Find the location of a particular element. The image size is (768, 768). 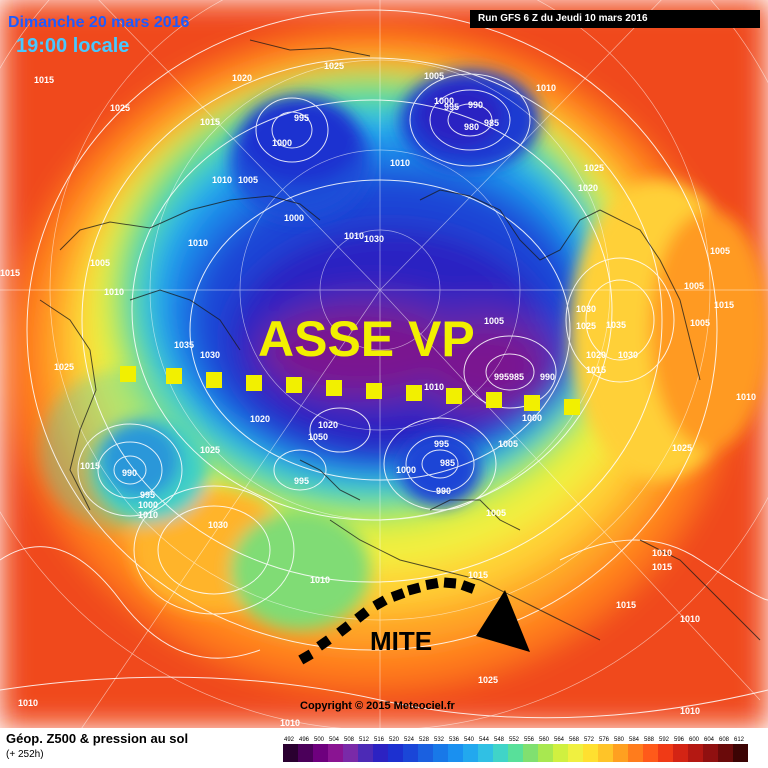

isobar-label: 1035 is located at coordinates (184, 345).